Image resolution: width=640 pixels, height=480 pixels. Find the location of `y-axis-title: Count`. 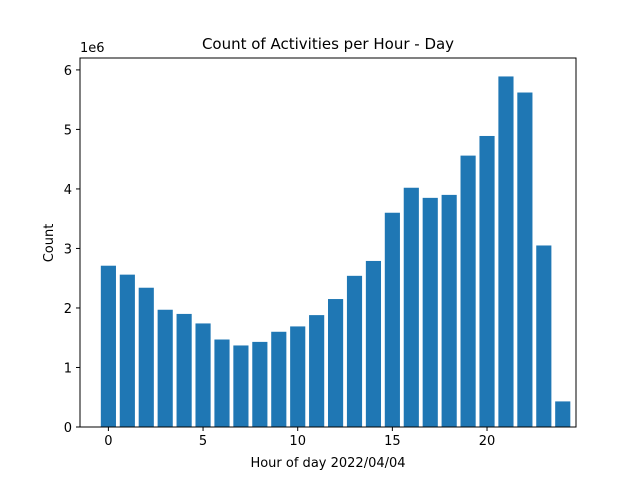

y-axis-title: Count is located at coordinates (49, 243).